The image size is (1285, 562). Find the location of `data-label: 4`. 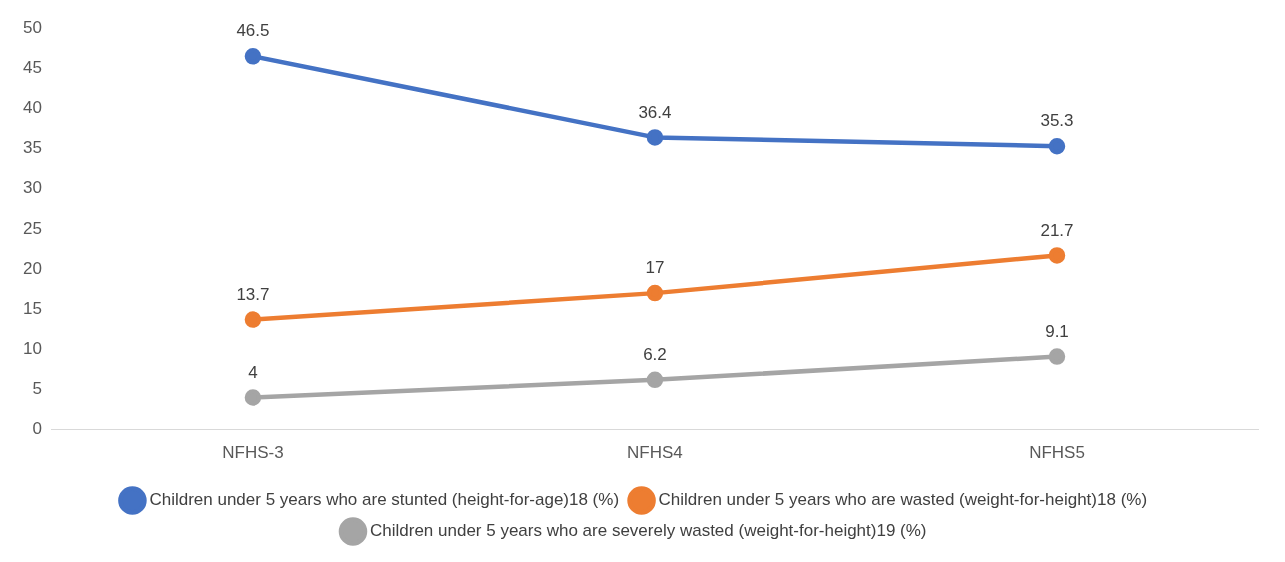

data-label: 4 is located at coordinates (253, 372).